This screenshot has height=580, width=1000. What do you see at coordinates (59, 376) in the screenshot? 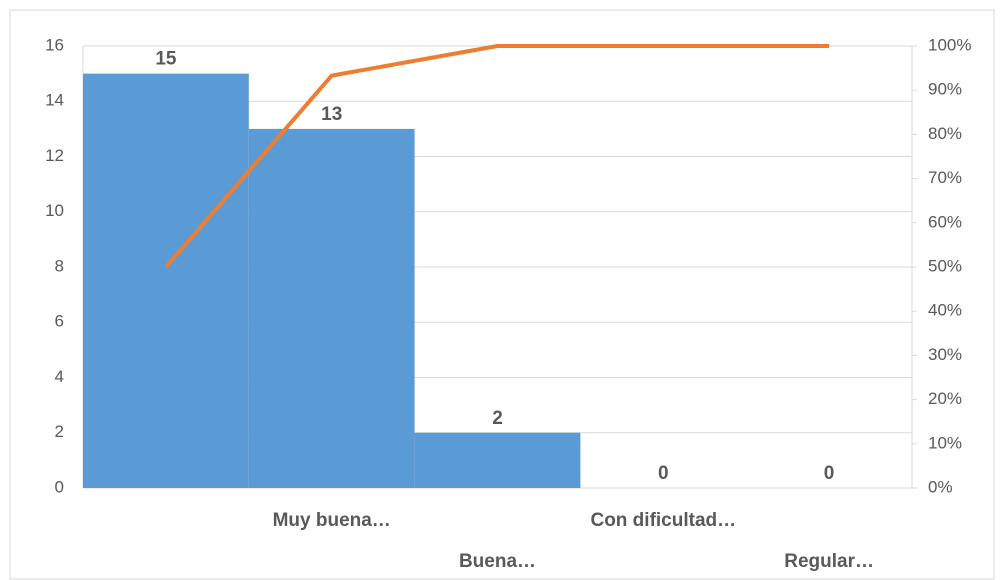
I see `y-tick-label: 4` at bounding box center [59, 376].